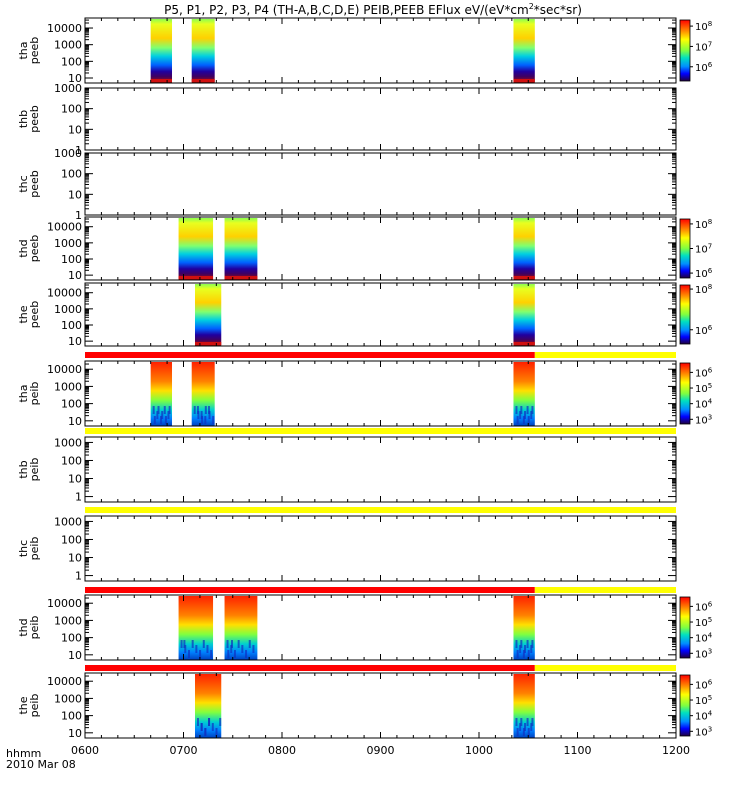  What do you see at coordinates (23, 183) in the screenshot?
I see `panel-probe-label: thc` at bounding box center [23, 183].